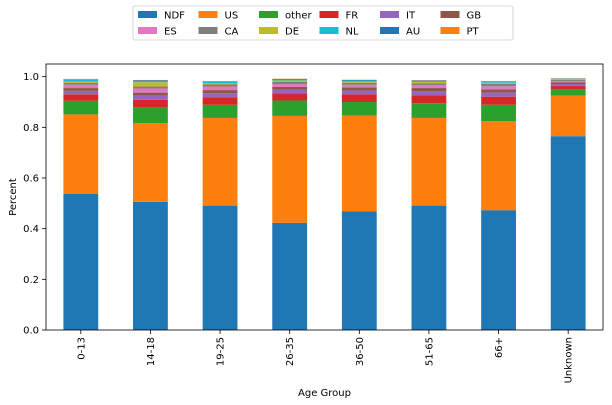 The image size is (612, 405). Describe the element at coordinates (232, 32) in the screenshot. I see `legend-label-ca: CA` at that location.